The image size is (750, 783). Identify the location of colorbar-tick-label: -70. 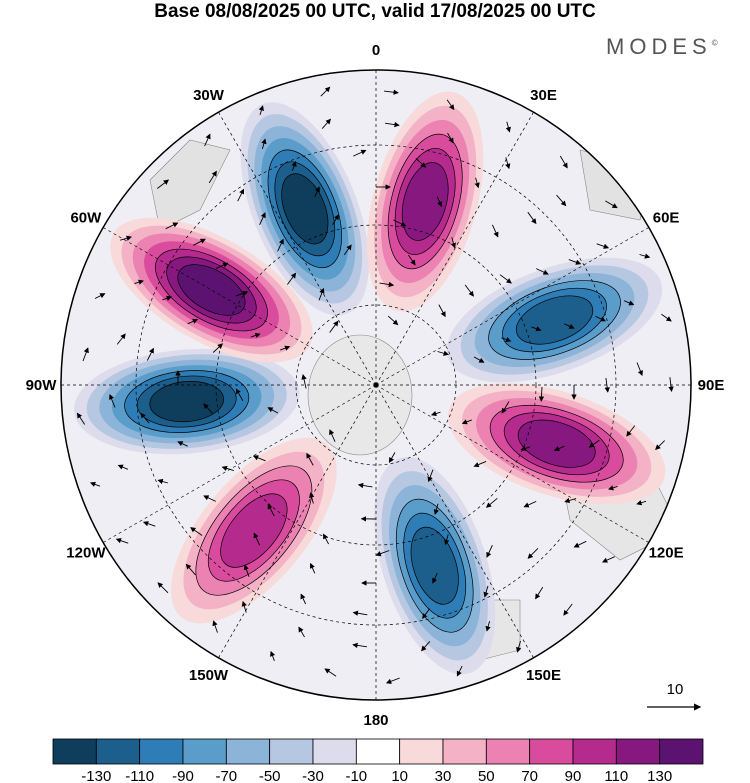
(226, 775).